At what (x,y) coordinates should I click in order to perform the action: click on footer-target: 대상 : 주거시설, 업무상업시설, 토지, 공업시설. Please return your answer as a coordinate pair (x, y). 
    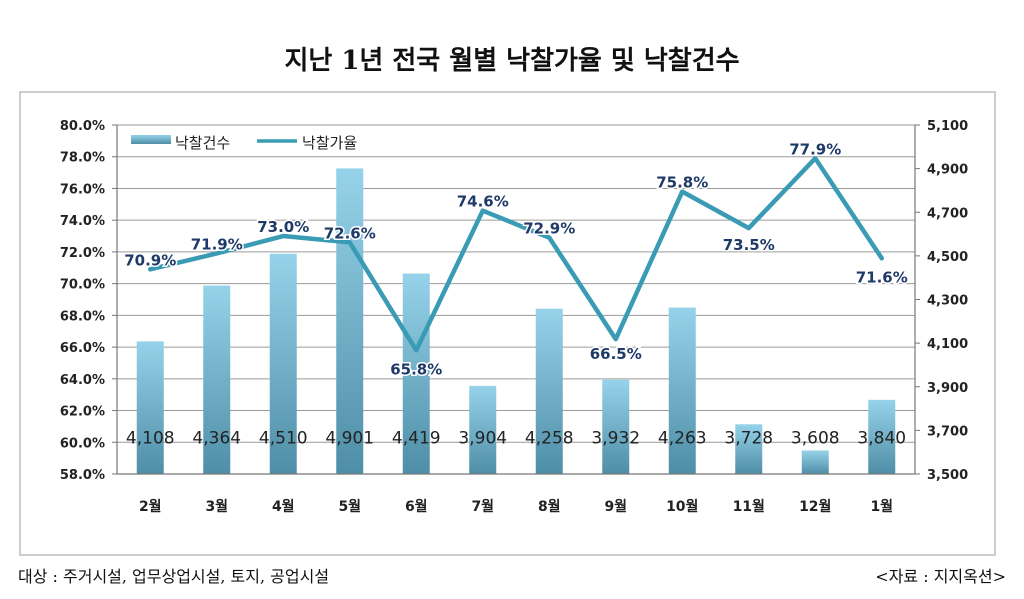
    Looking at the image, I should click on (174, 576).